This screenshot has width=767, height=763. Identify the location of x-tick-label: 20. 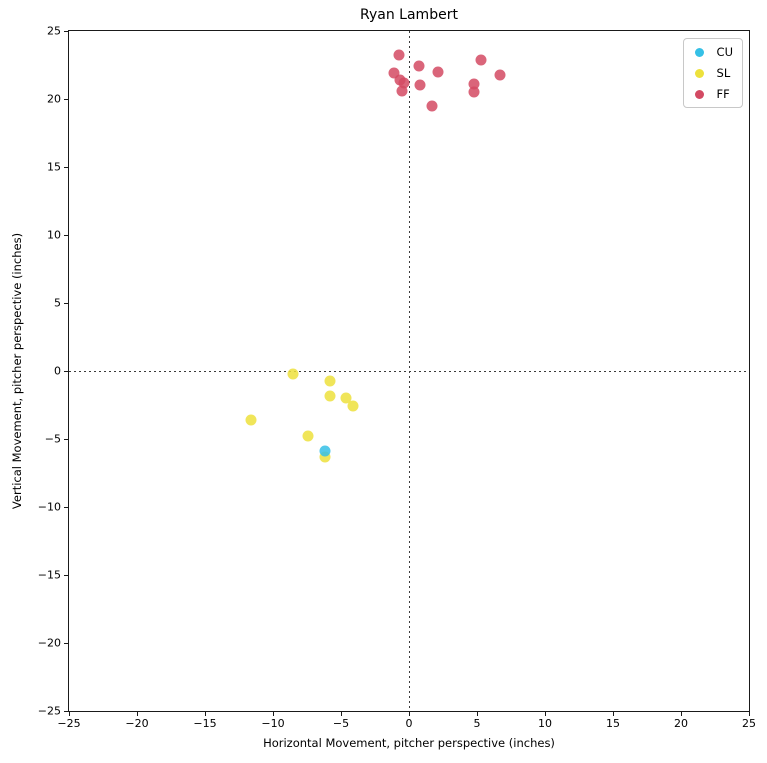
(681, 723).